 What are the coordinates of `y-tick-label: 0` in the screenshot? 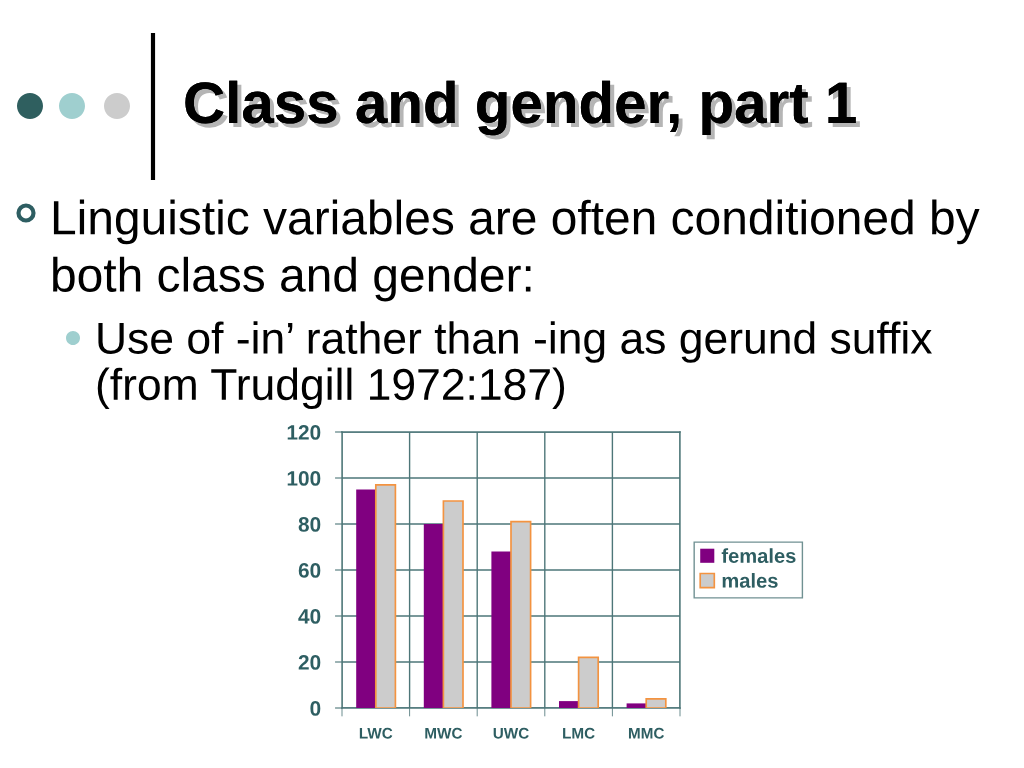 It's located at (315, 708).